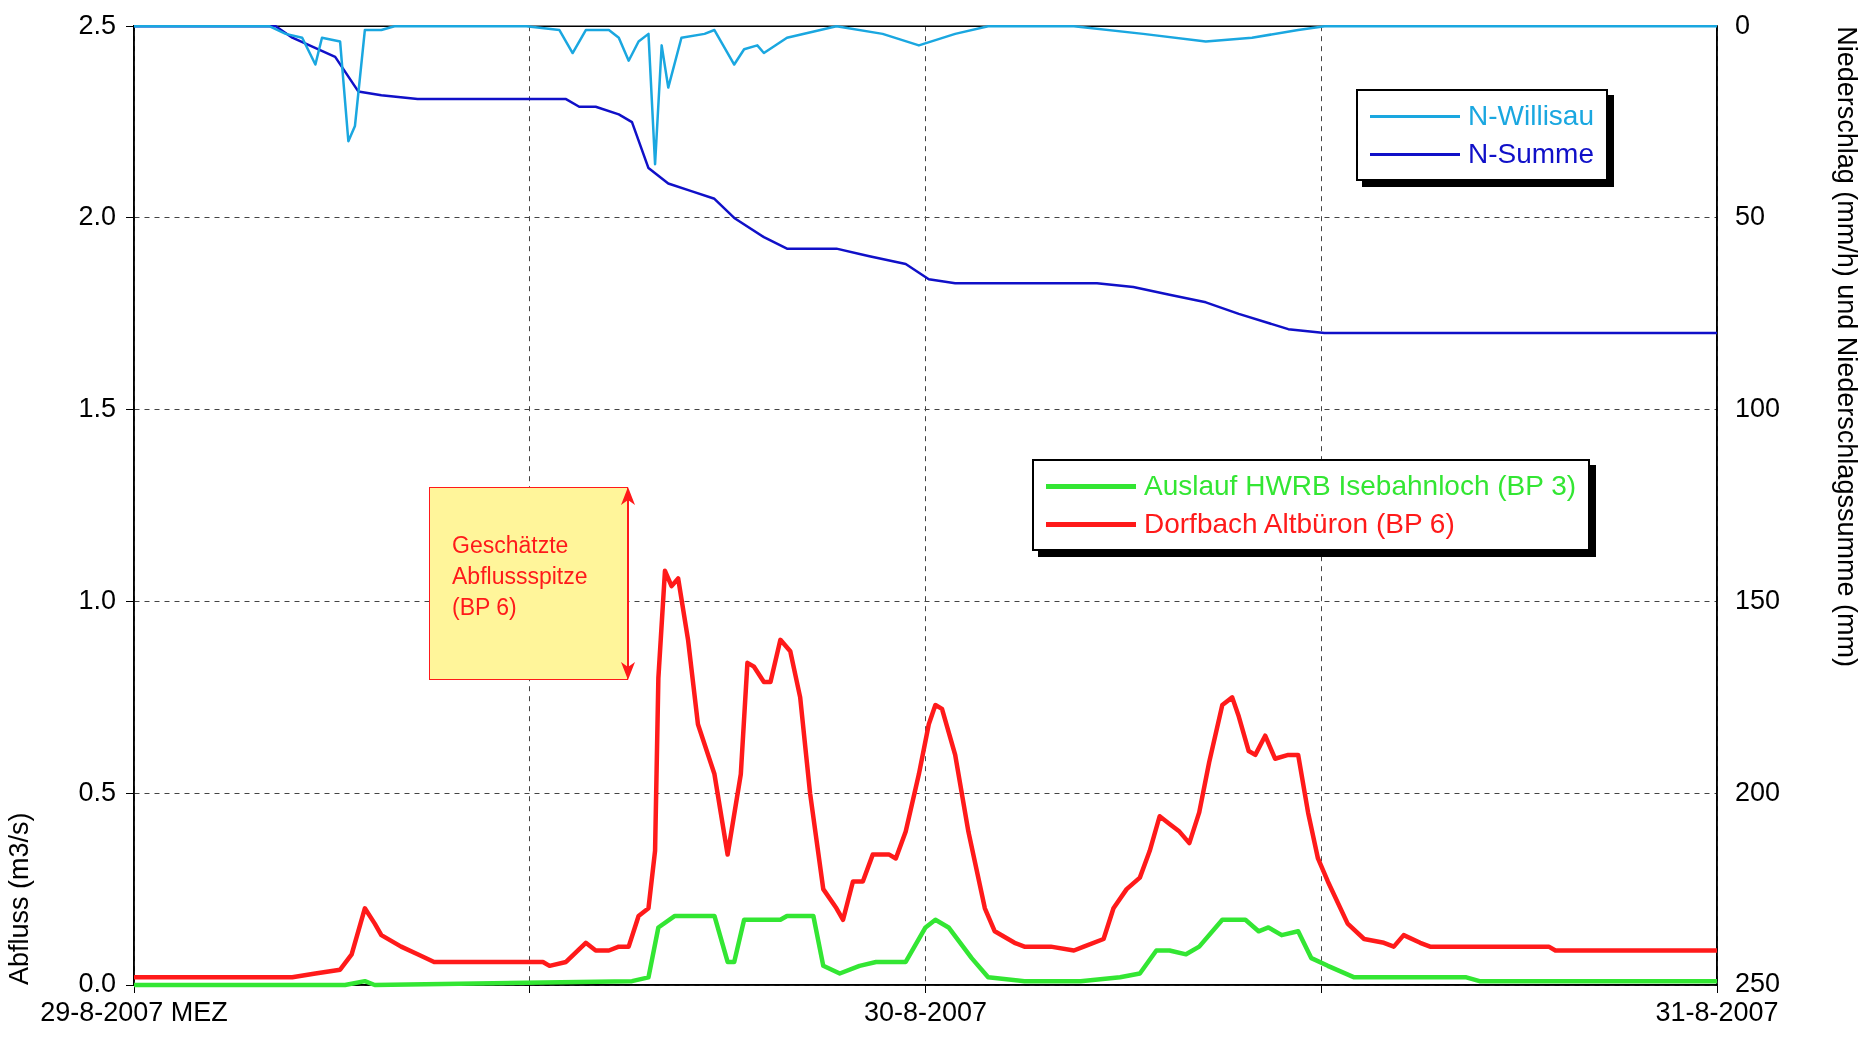 This screenshot has height=1044, width=1870. Describe the element at coordinates (1717, 1011) in the screenshot. I see `x-tick-label: 31-8-2007` at that location.